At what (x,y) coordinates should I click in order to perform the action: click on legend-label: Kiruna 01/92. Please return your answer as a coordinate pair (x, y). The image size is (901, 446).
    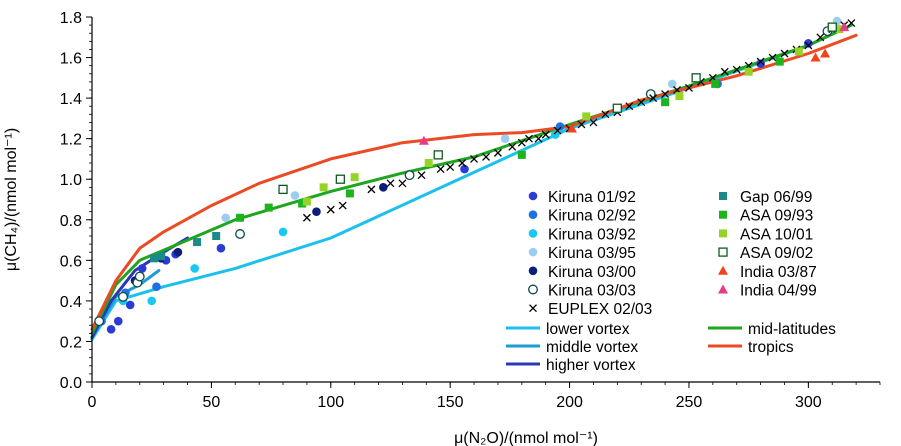
    Looking at the image, I should click on (592, 197).